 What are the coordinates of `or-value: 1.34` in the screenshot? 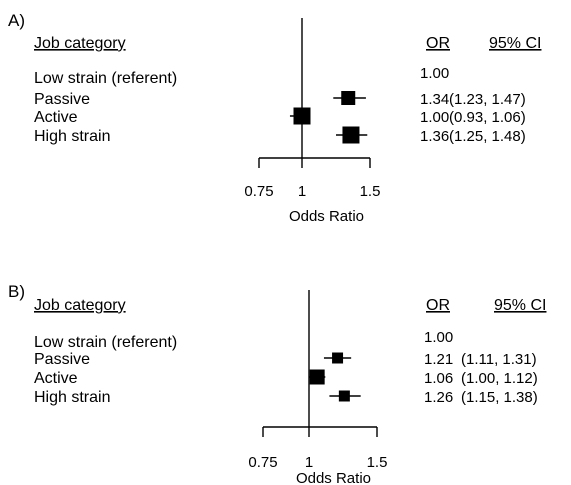 It's located at (434, 99).